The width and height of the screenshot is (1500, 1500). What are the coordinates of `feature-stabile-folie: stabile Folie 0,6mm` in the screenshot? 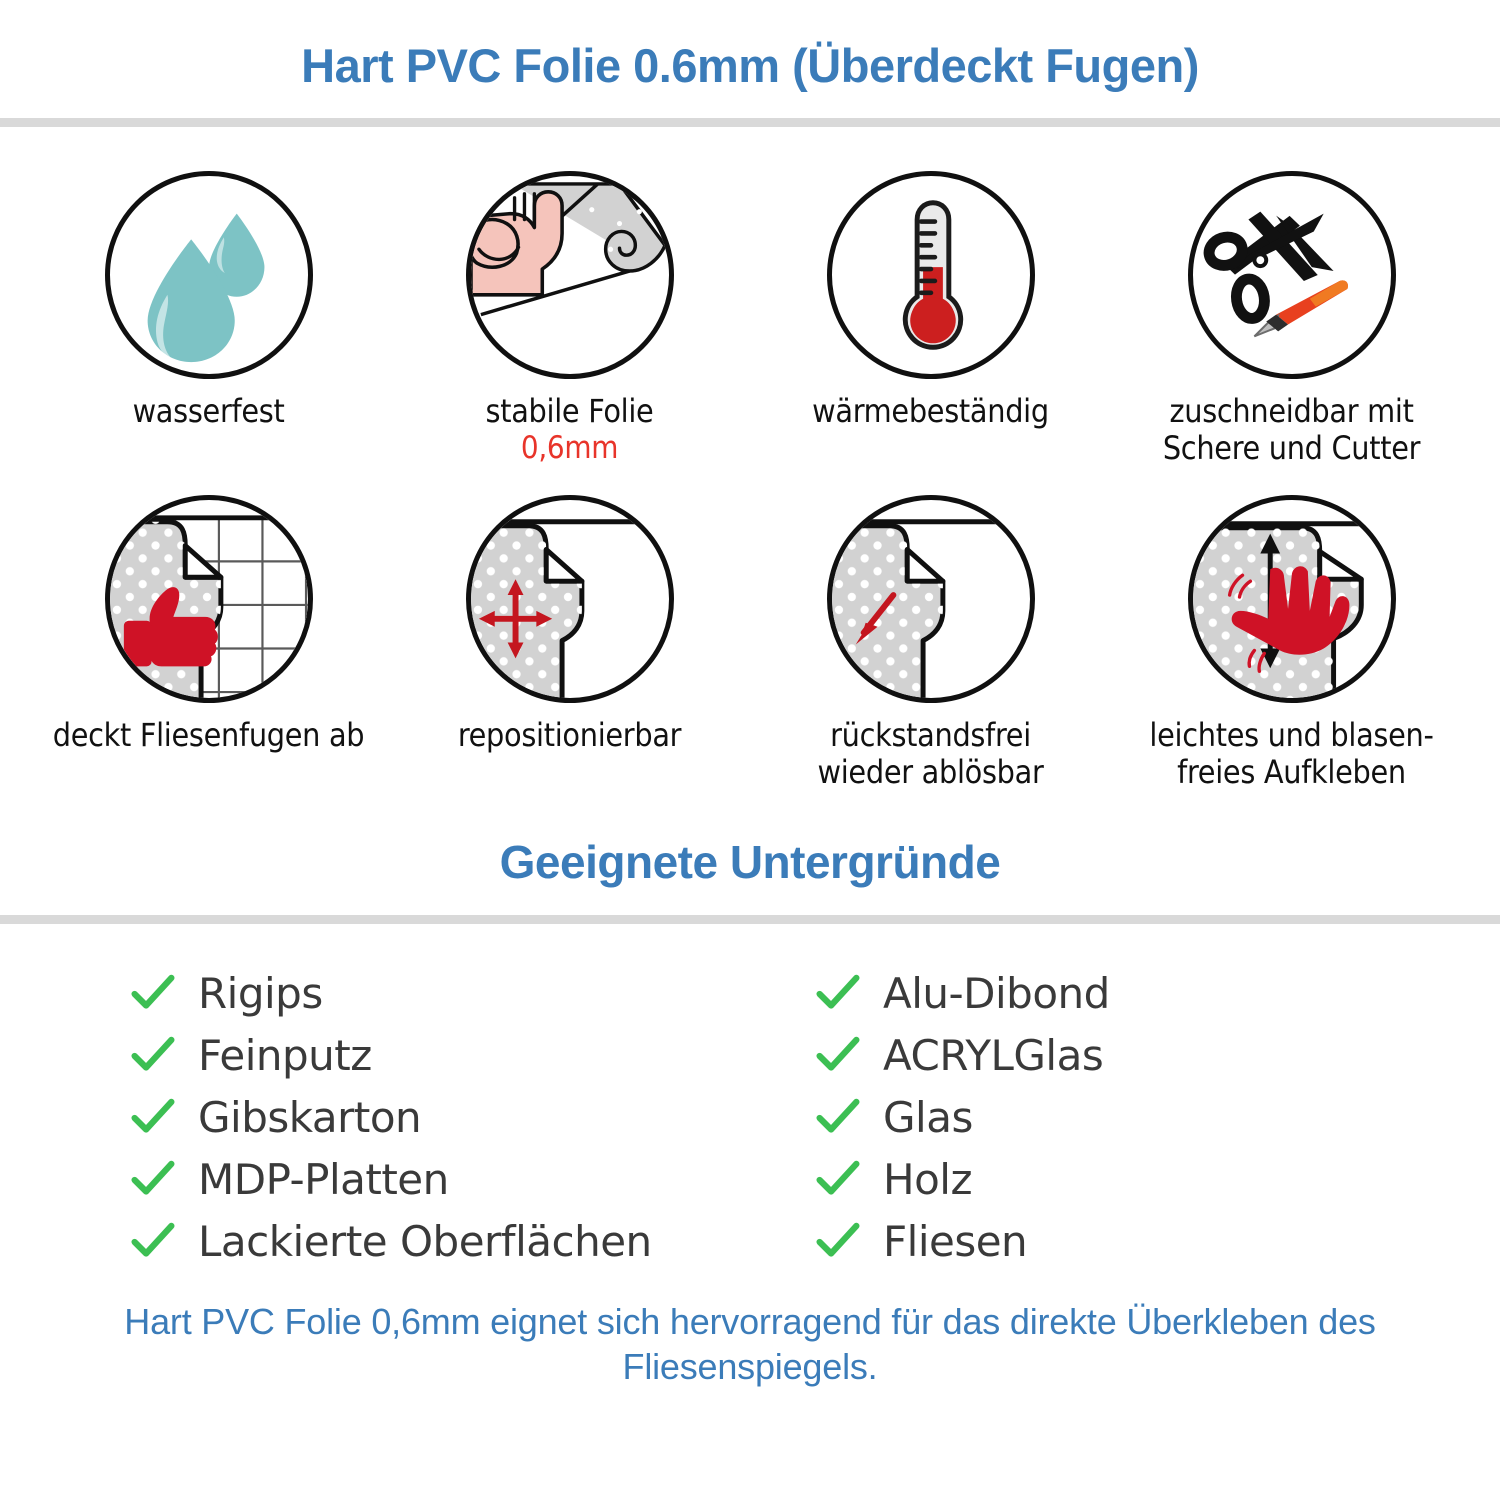 It's located at (569, 297).